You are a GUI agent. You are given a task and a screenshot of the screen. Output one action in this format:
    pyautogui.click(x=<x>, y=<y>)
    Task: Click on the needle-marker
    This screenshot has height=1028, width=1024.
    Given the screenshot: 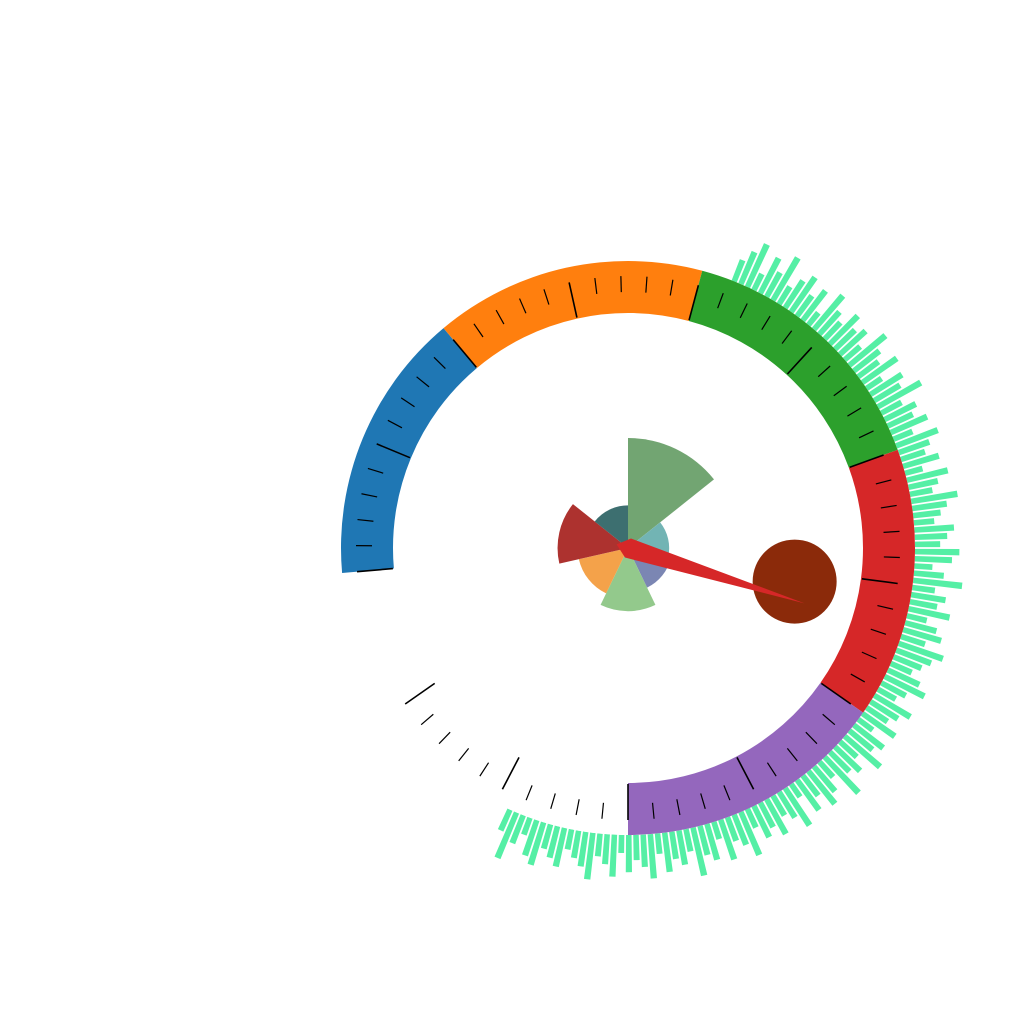 What is the action you would take?
    pyautogui.click(x=795, y=582)
    